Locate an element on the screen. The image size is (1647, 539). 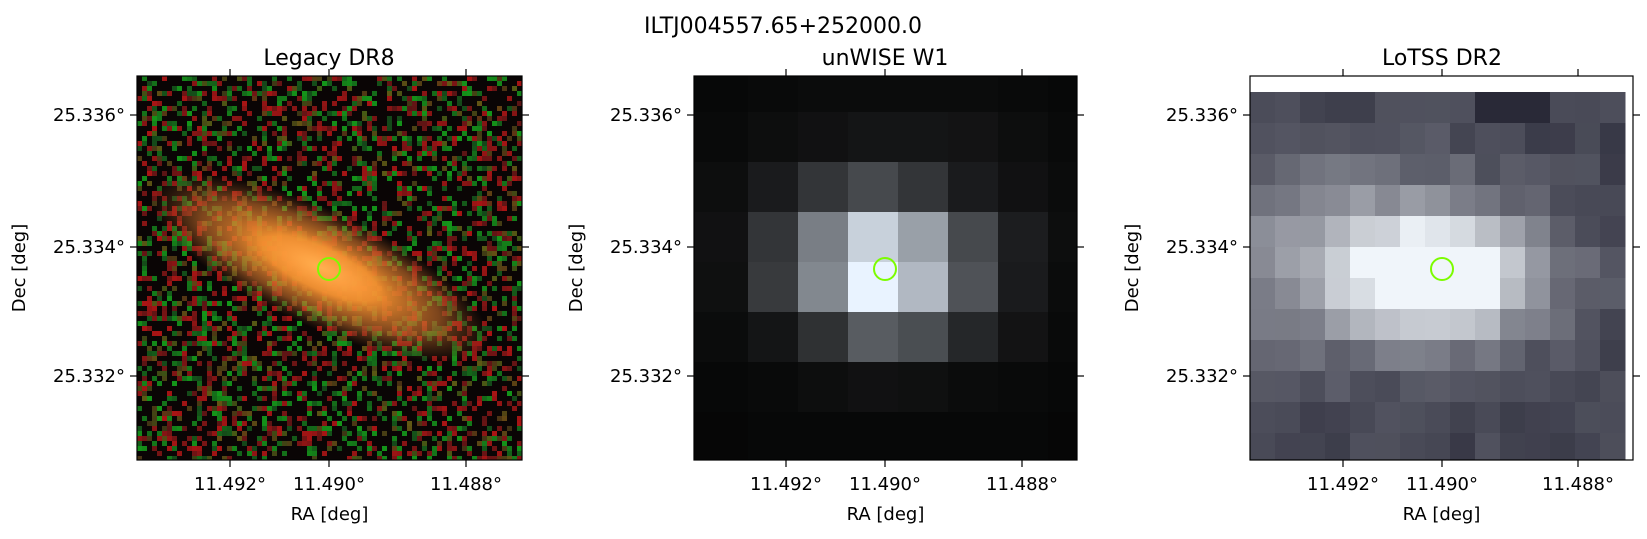
panel-title: Legacy DR8 is located at coordinates (328, 58).